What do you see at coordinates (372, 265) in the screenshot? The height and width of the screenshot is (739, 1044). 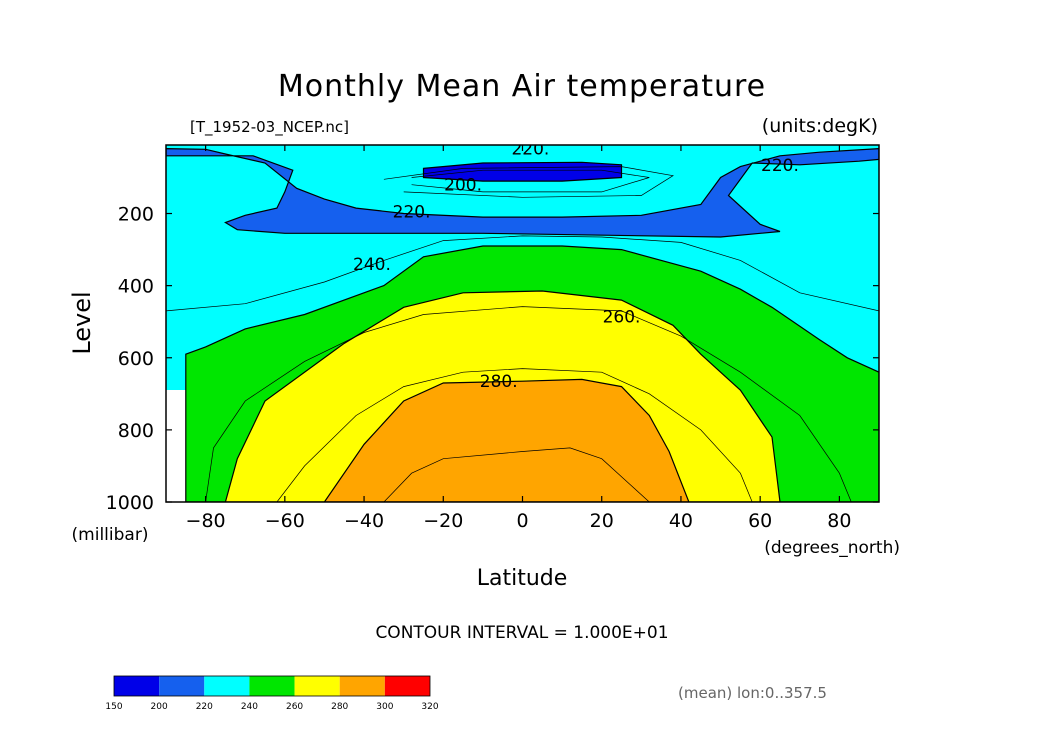 I see `contour-label: 240.` at bounding box center [372, 265].